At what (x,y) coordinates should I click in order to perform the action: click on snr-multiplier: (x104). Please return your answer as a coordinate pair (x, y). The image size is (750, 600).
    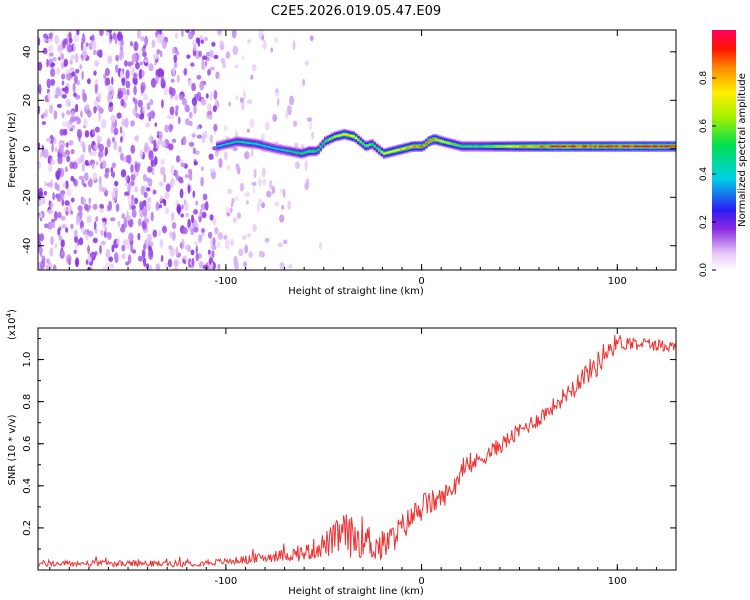
    Looking at the image, I should click on (11, 324).